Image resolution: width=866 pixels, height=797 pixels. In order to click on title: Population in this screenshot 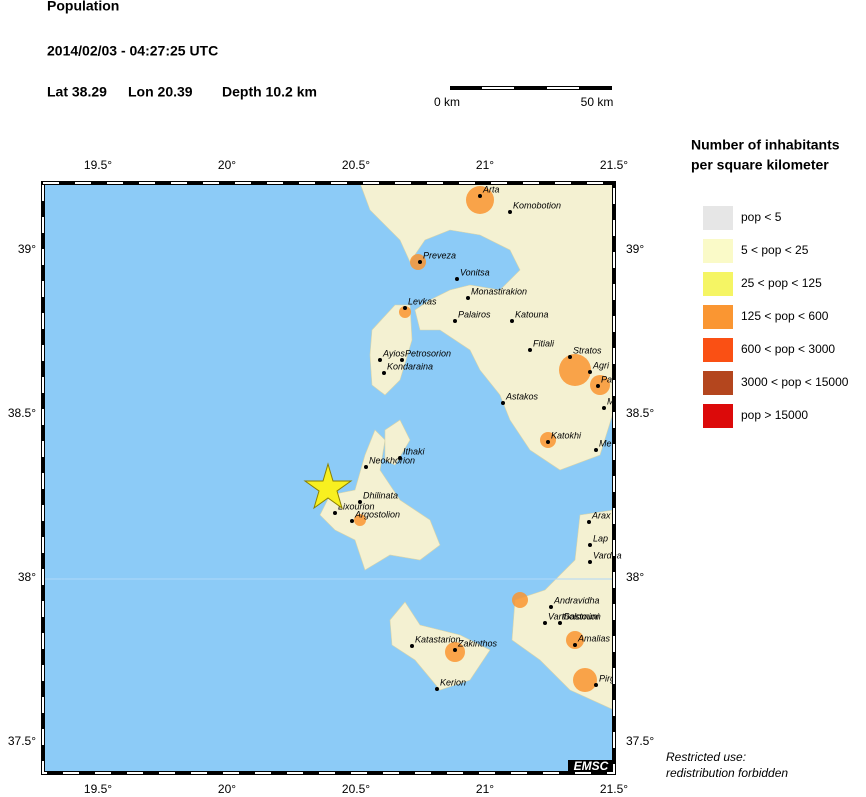, I will do `click(83, 7)`.